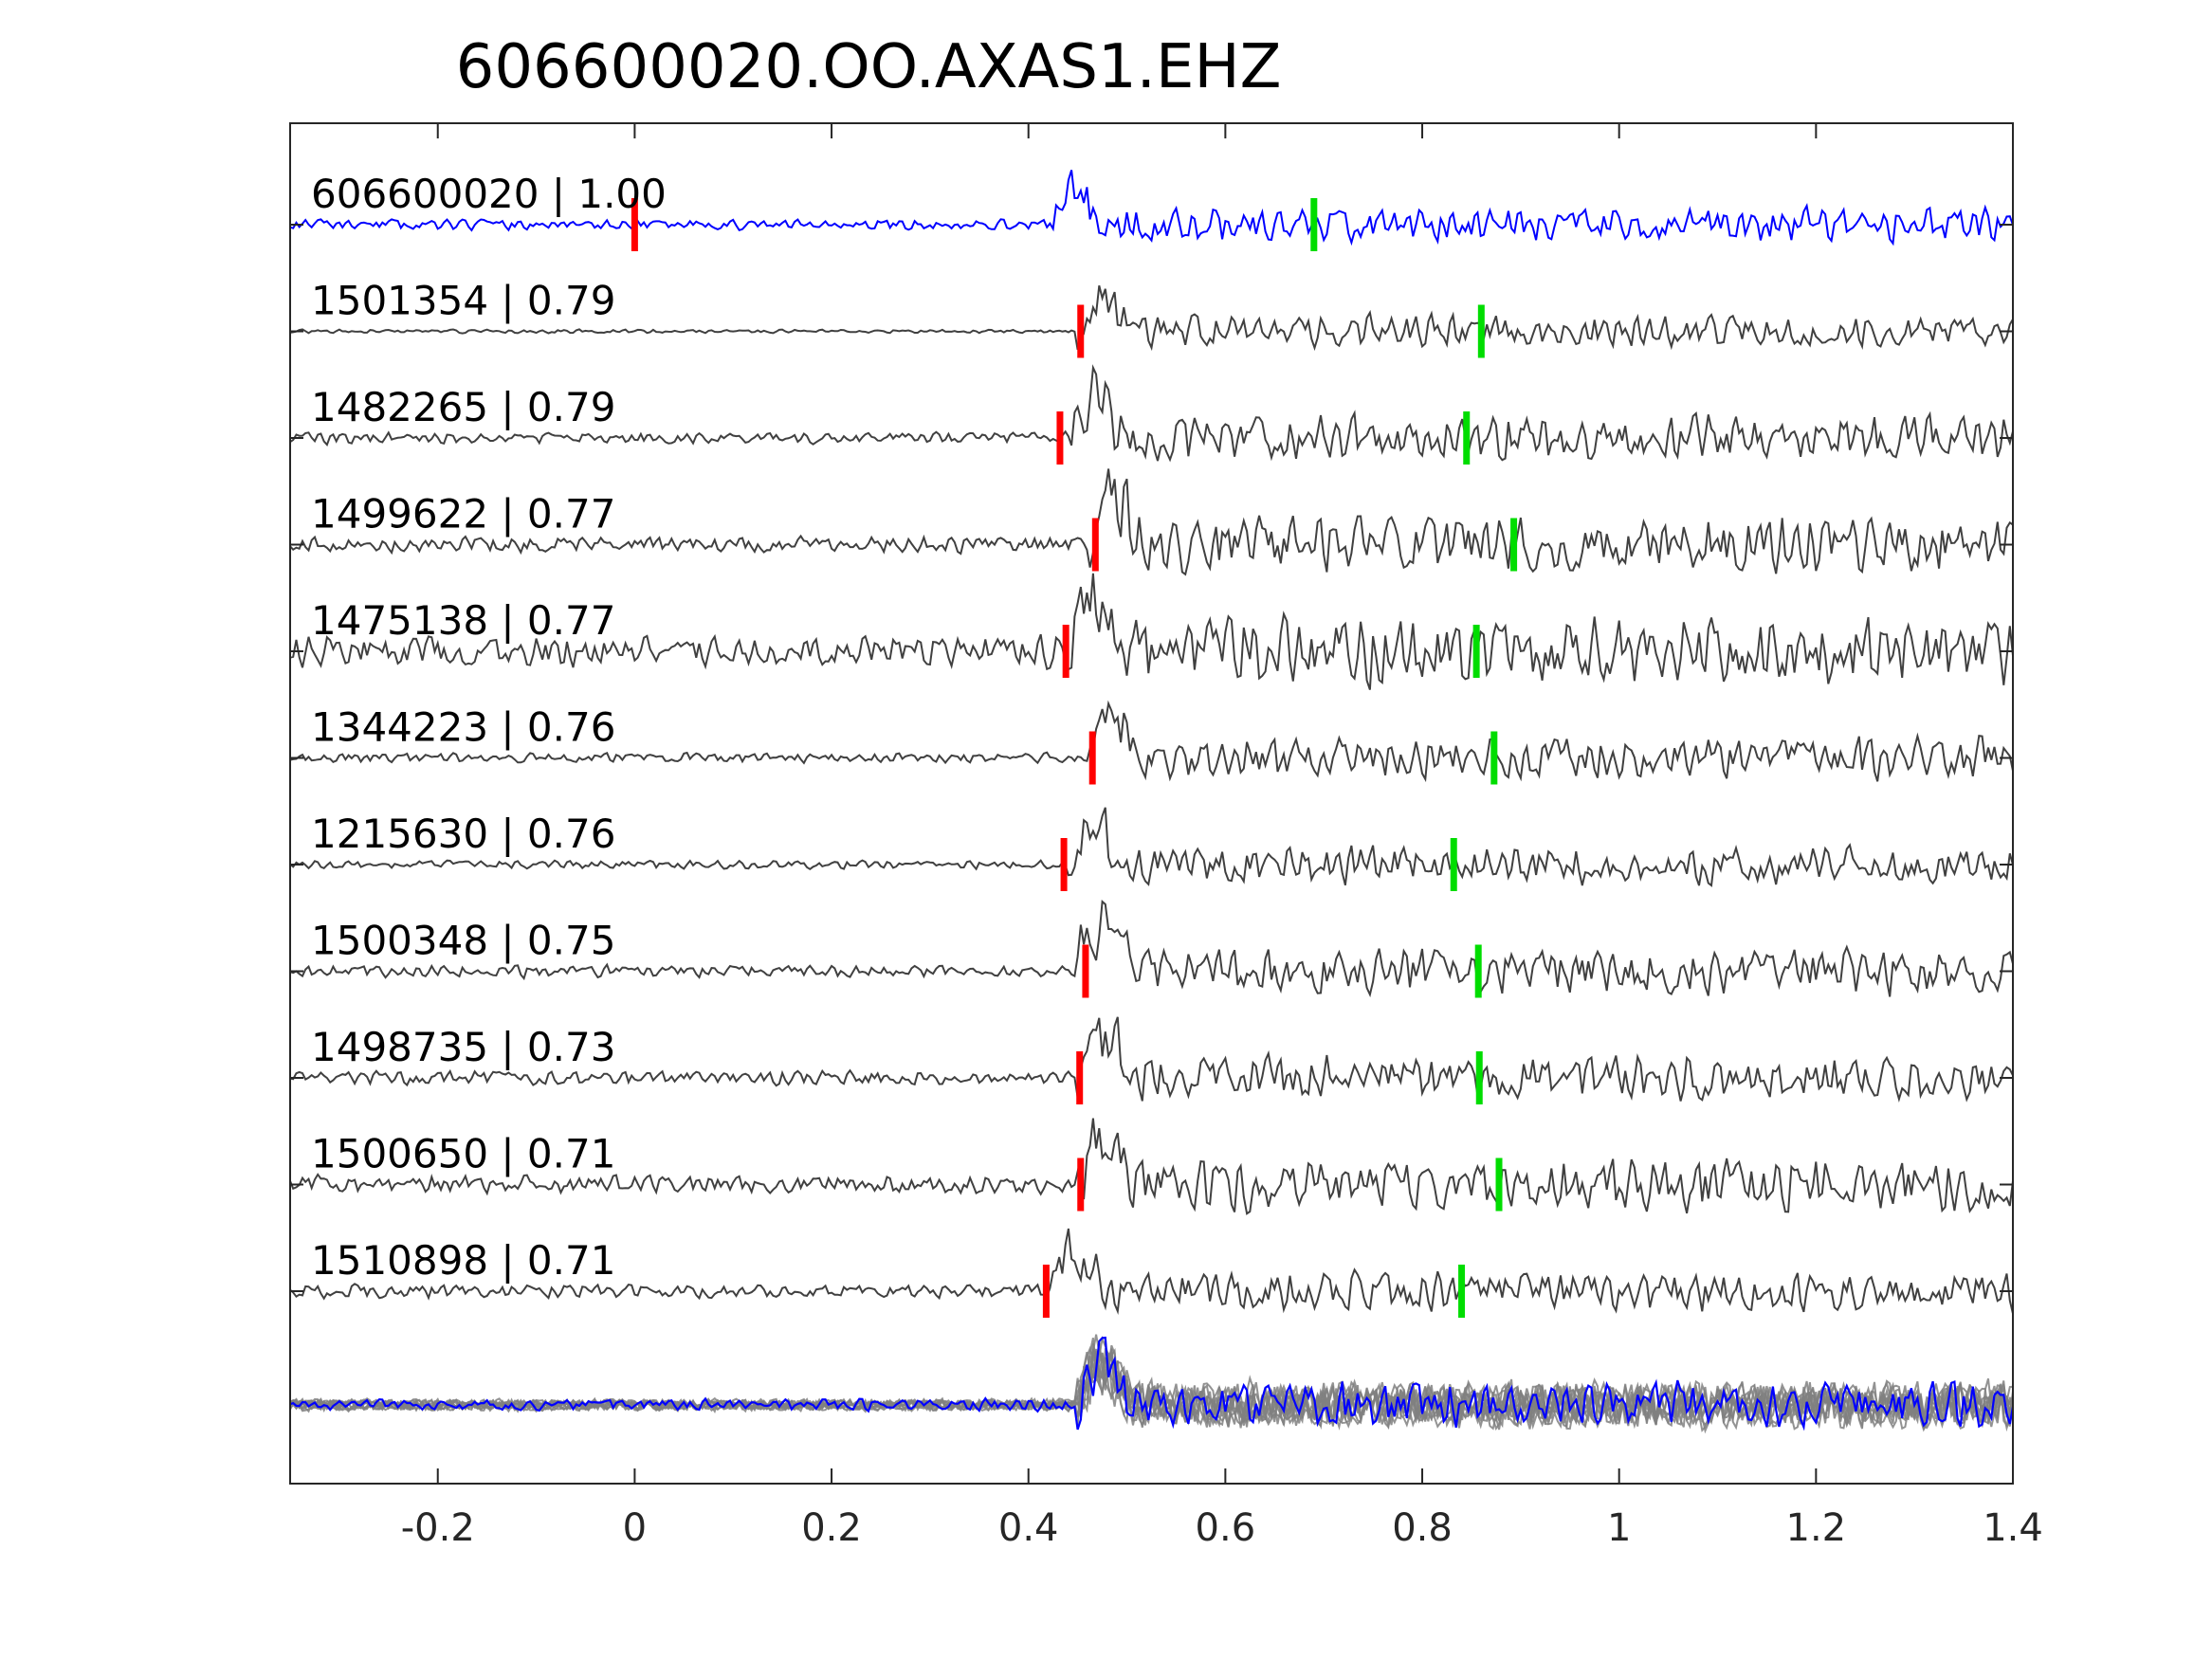 The height and width of the screenshot is (1659, 2212). I want to click on x-tick-label: 1.2, so click(1816, 1528).